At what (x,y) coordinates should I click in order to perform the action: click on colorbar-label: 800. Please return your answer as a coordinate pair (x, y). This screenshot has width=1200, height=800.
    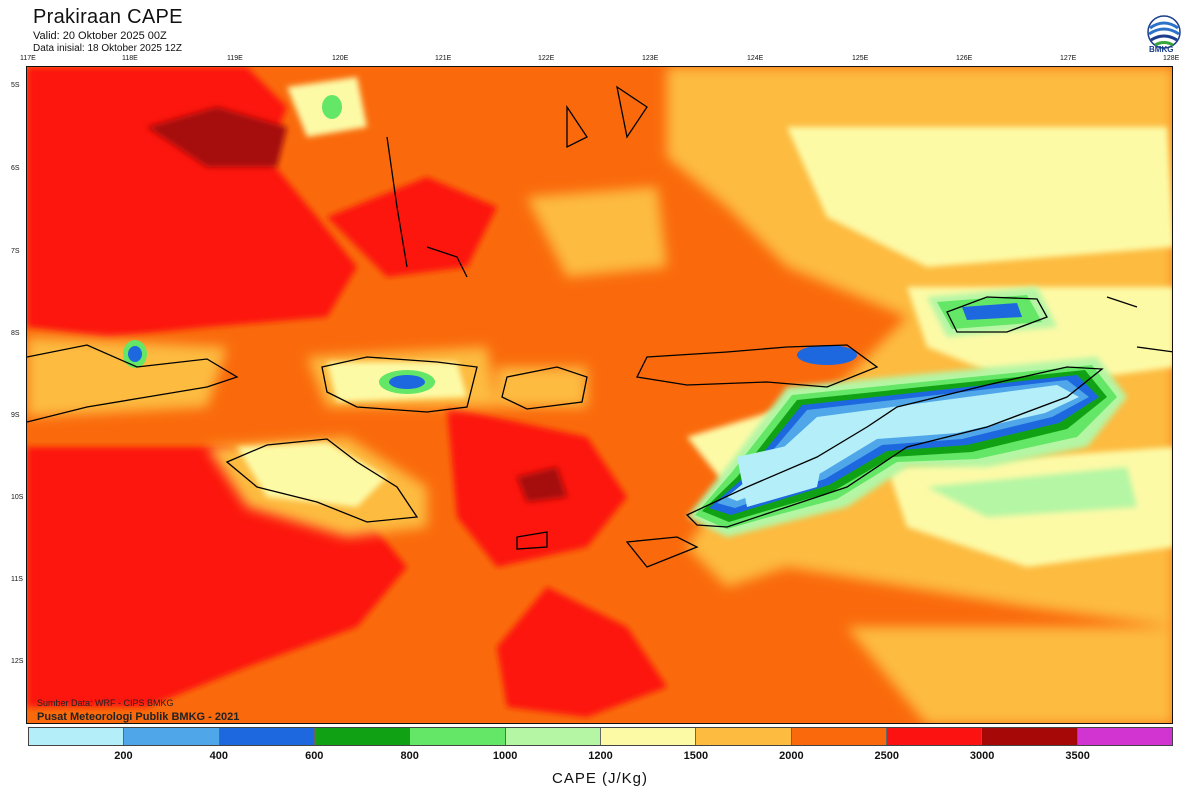
    Looking at the image, I should click on (409, 756).